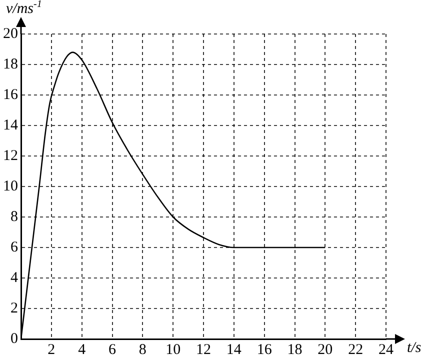  I want to click on x-tick-label: 16, so click(264, 350).